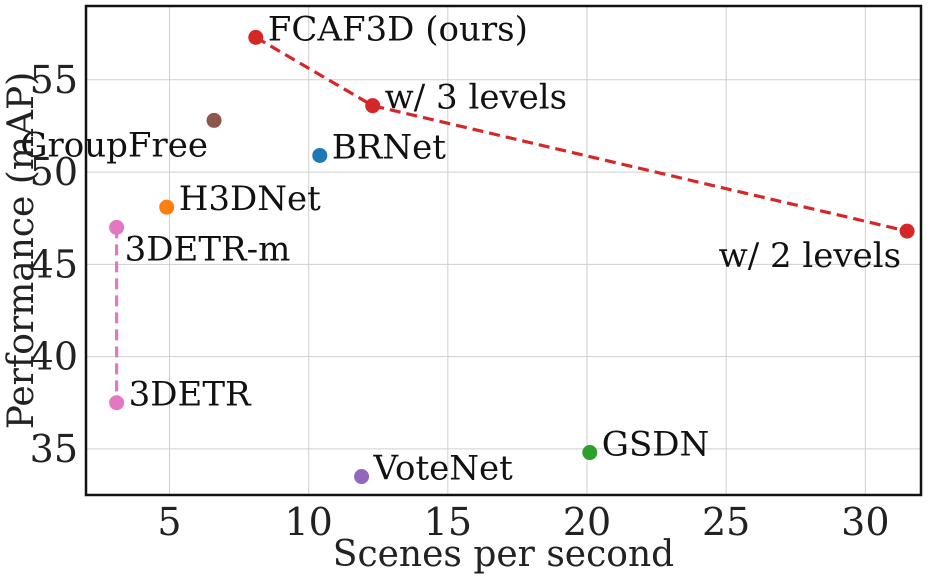  I want to click on point-label: w/ 2 levels, so click(810, 256).